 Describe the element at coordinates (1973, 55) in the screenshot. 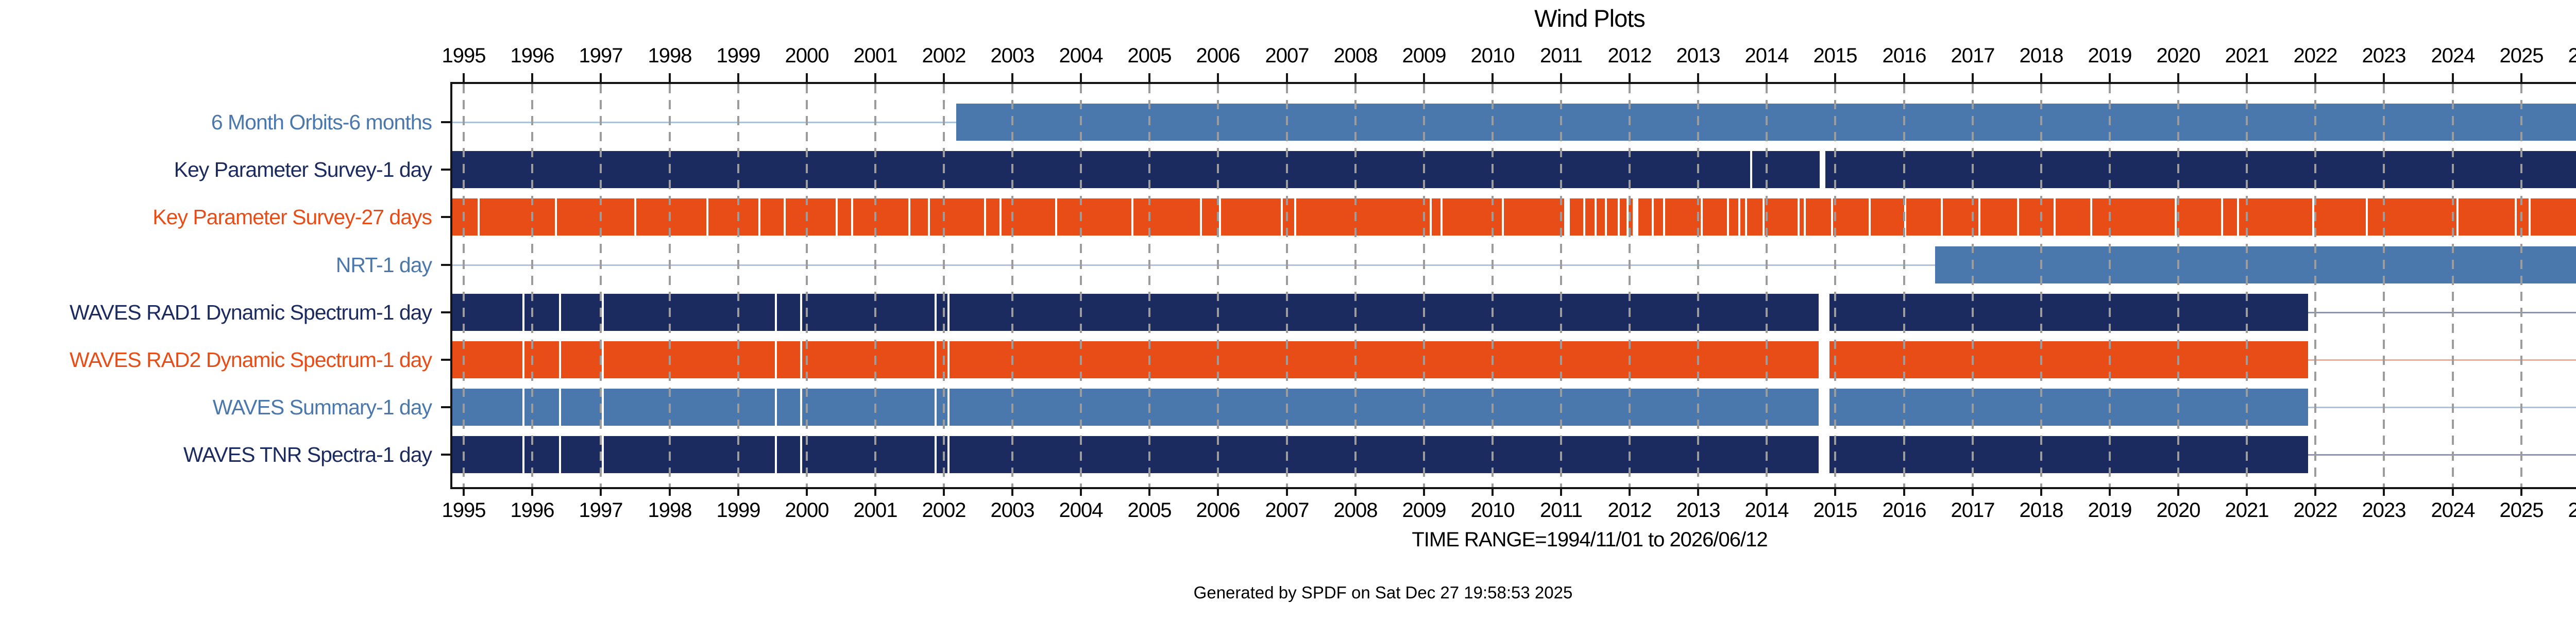

I see `x-tick-label-top: 2017` at that location.